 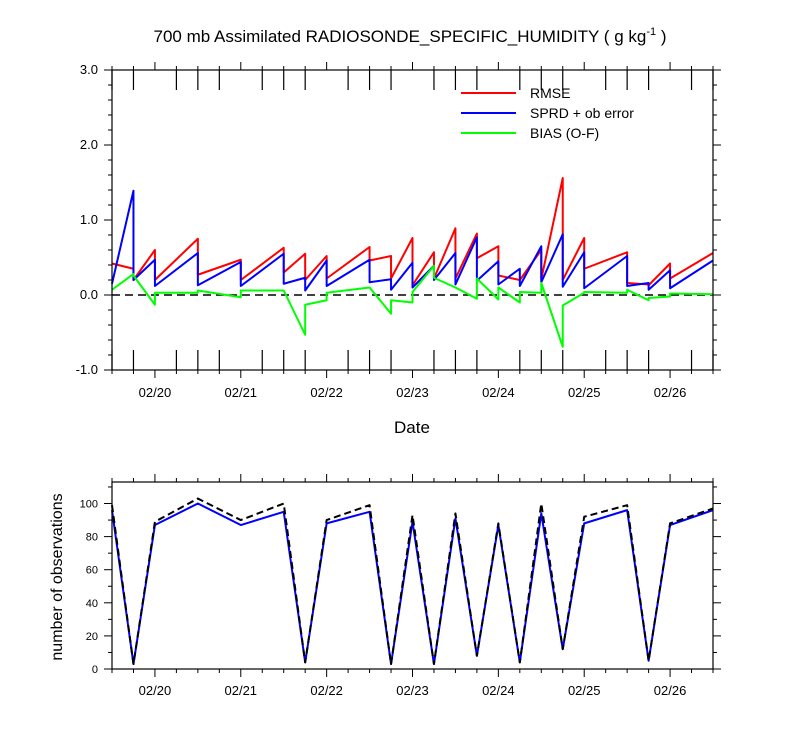 I want to click on y-tick-label: 3.0, so click(x=89, y=69).